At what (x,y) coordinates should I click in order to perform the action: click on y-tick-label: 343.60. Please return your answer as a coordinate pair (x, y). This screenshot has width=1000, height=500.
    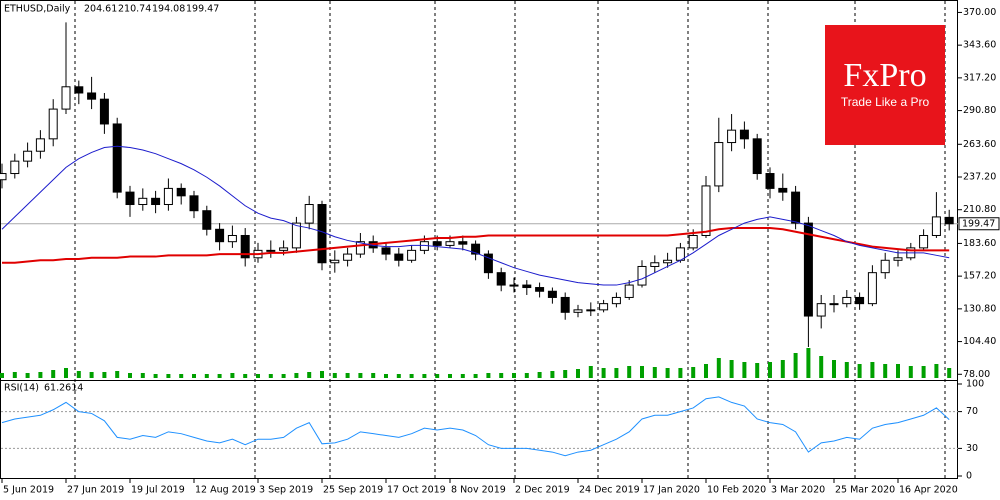
    Looking at the image, I should click on (979, 45).